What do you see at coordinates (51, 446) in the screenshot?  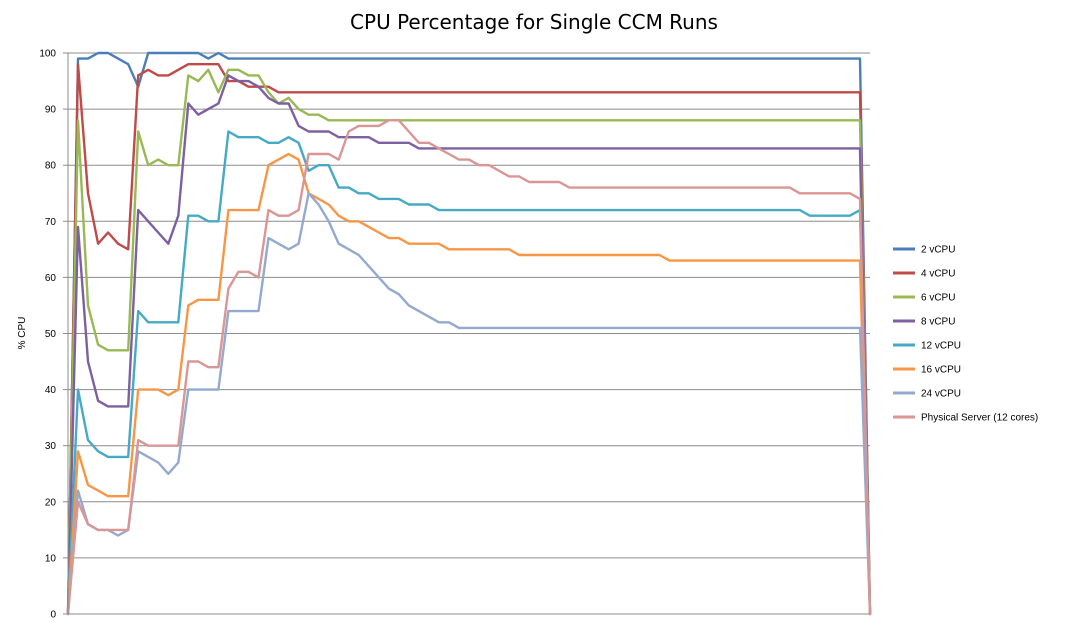 I see `y-tick-label: 30` at bounding box center [51, 446].